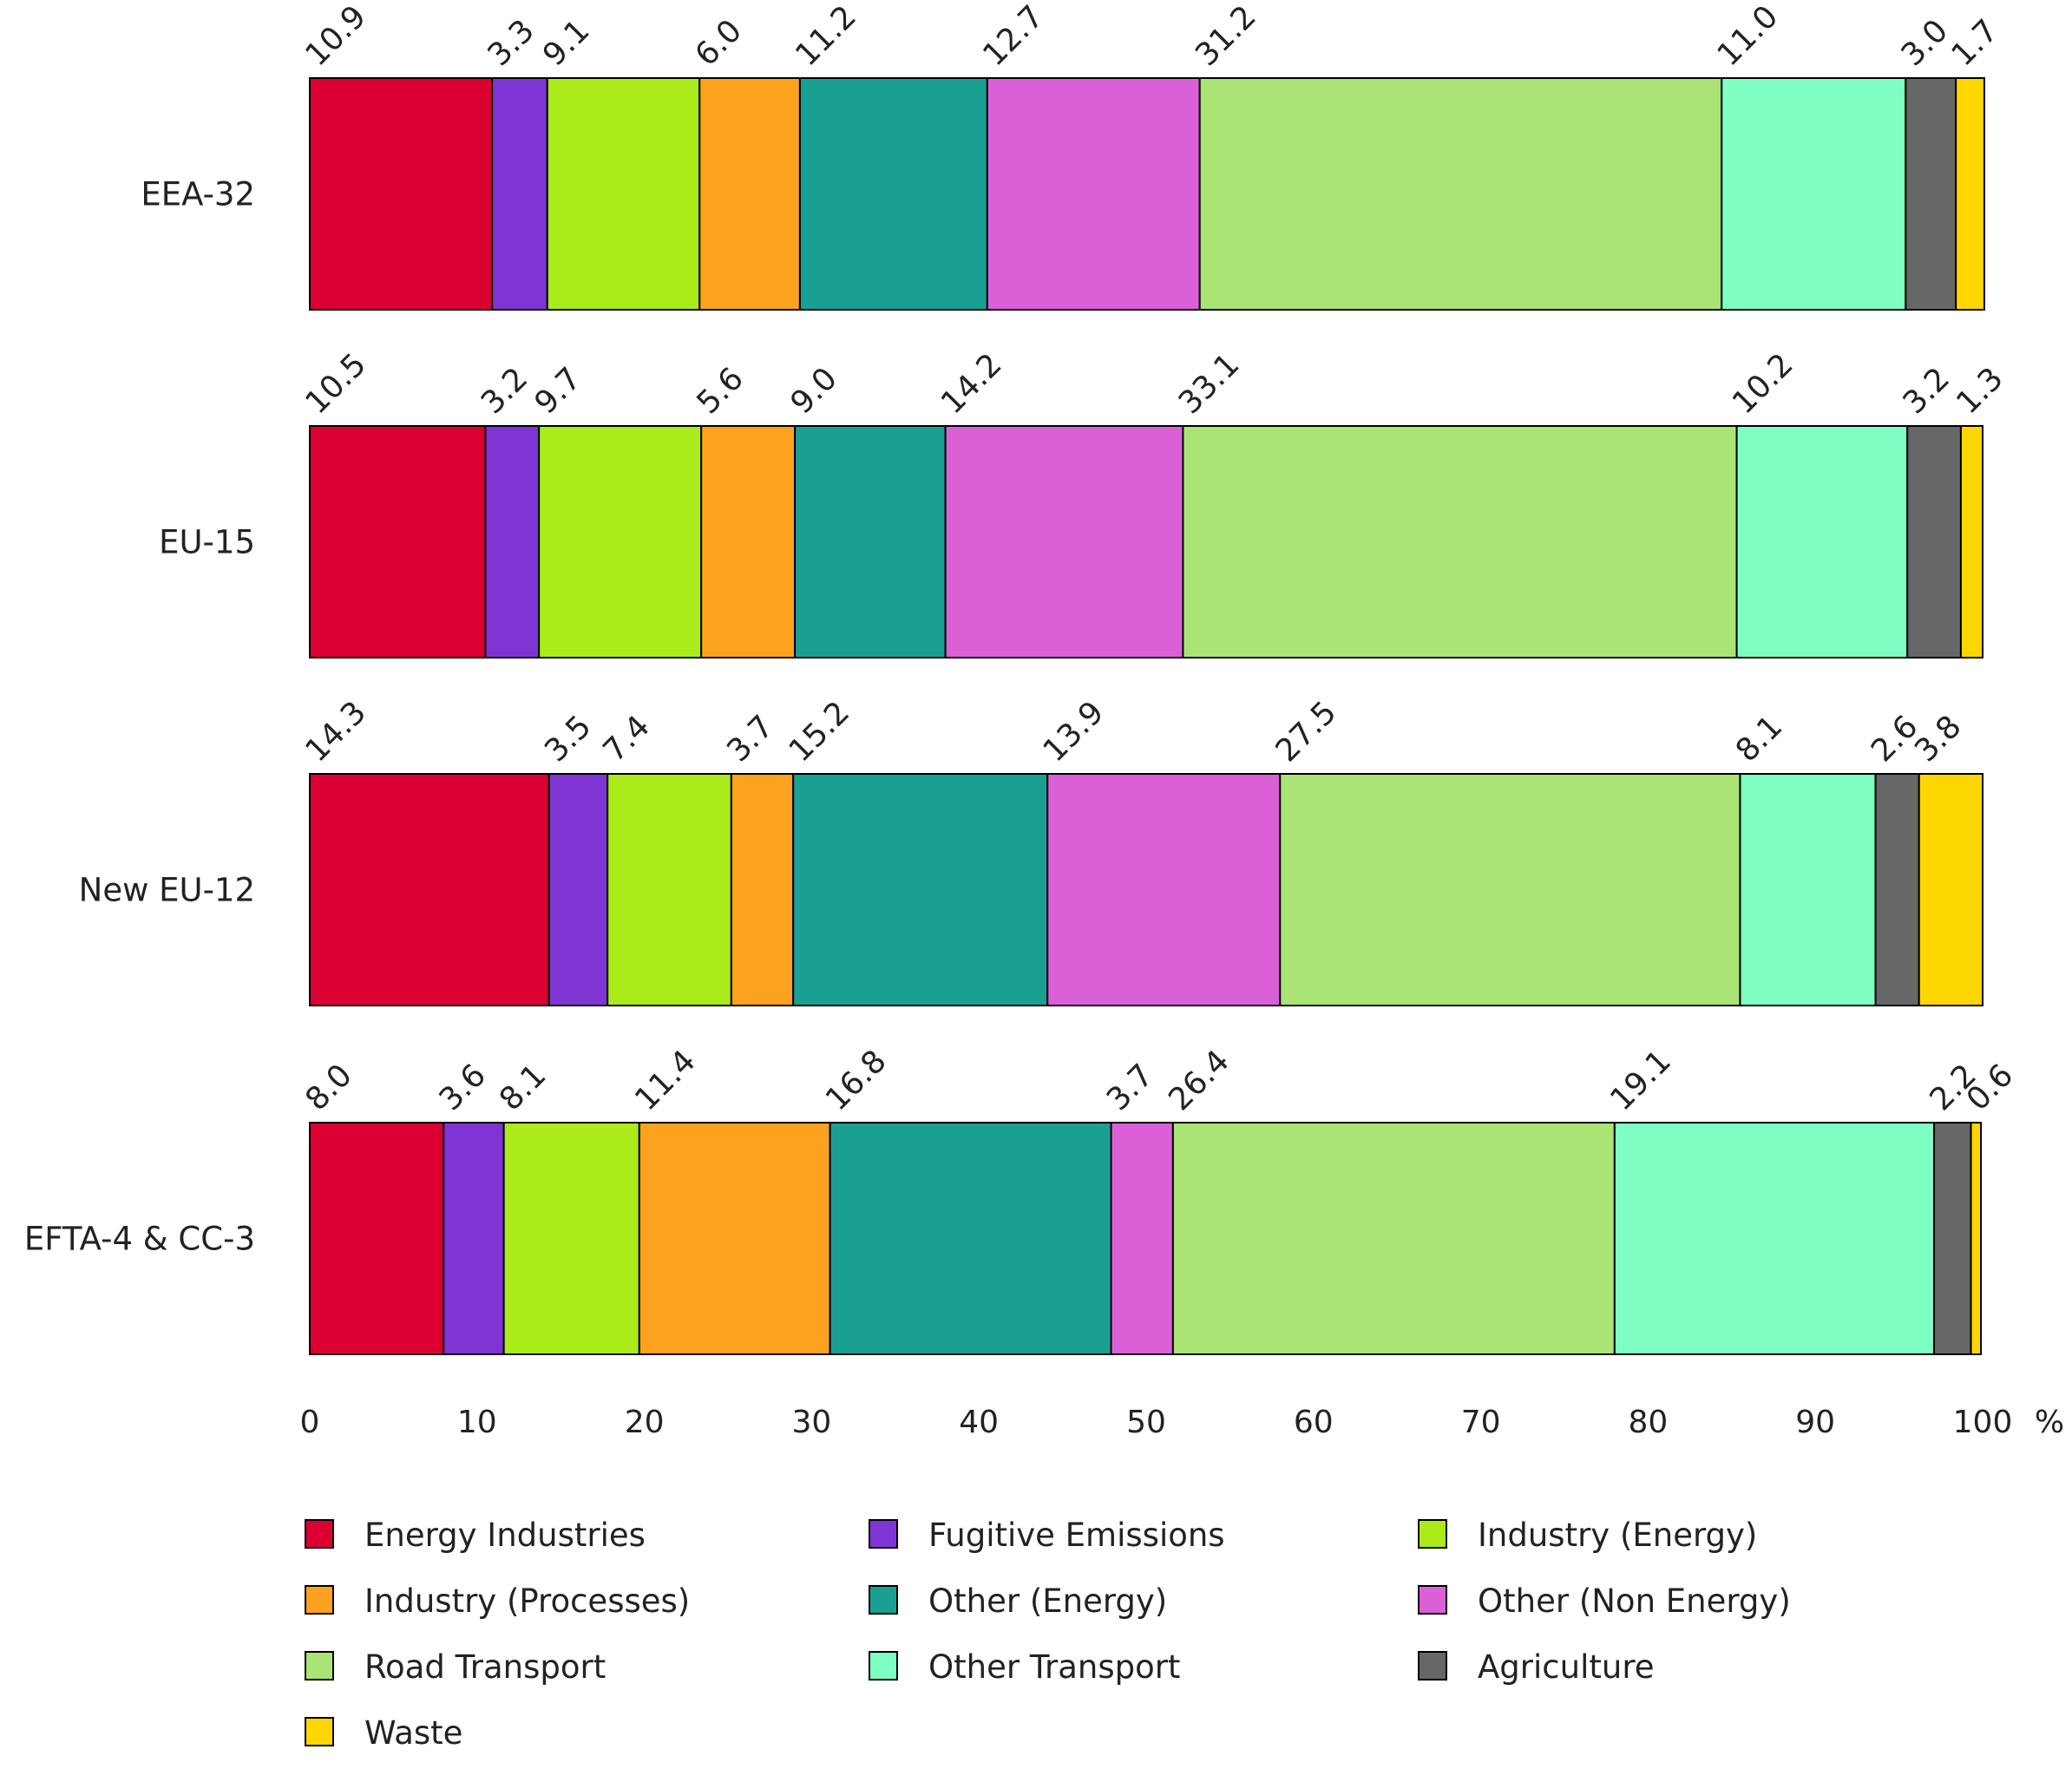 The height and width of the screenshot is (1769, 2072). I want to click on legend-label: Waste, so click(413, 1733).